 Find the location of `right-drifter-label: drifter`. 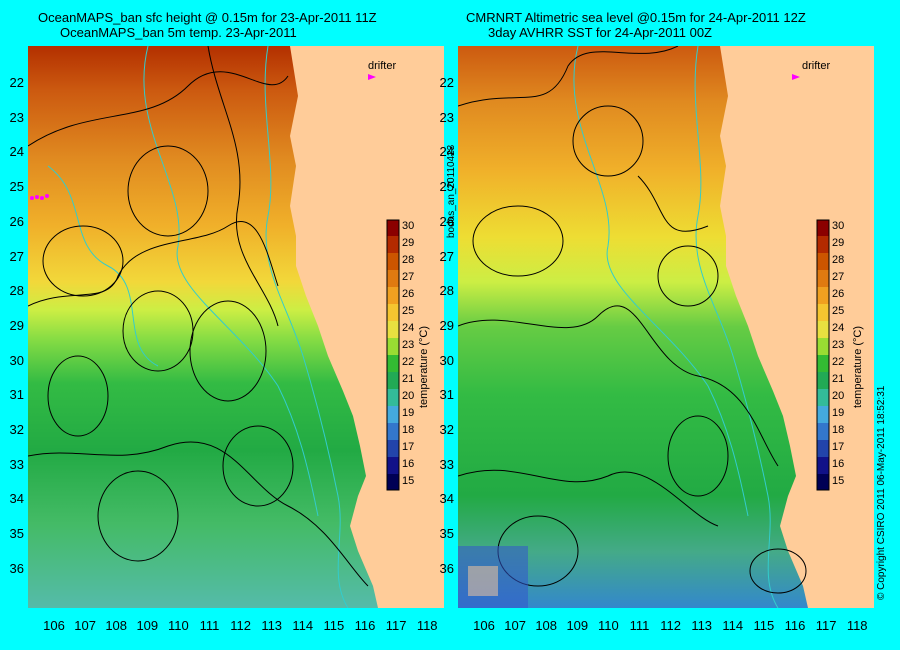

right-drifter-label: drifter is located at coordinates (816, 66).